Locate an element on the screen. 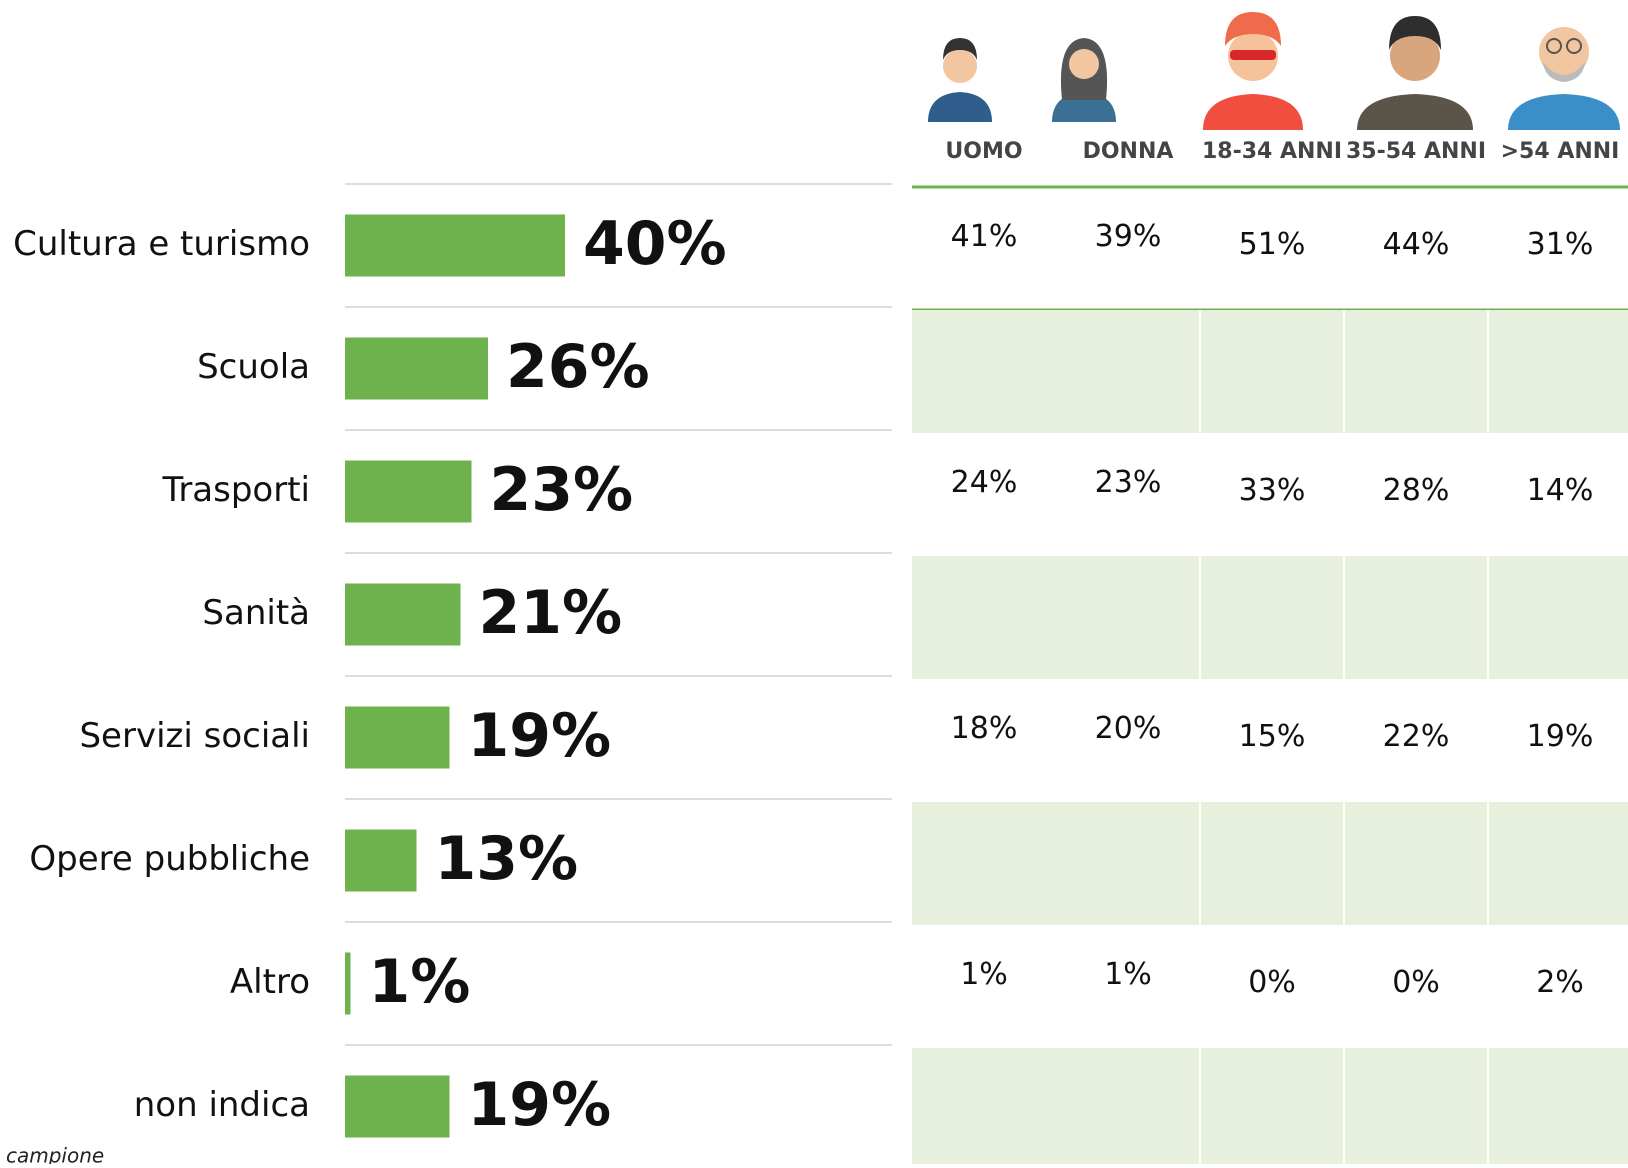  table-cell: 14% is located at coordinates (1560, 490).